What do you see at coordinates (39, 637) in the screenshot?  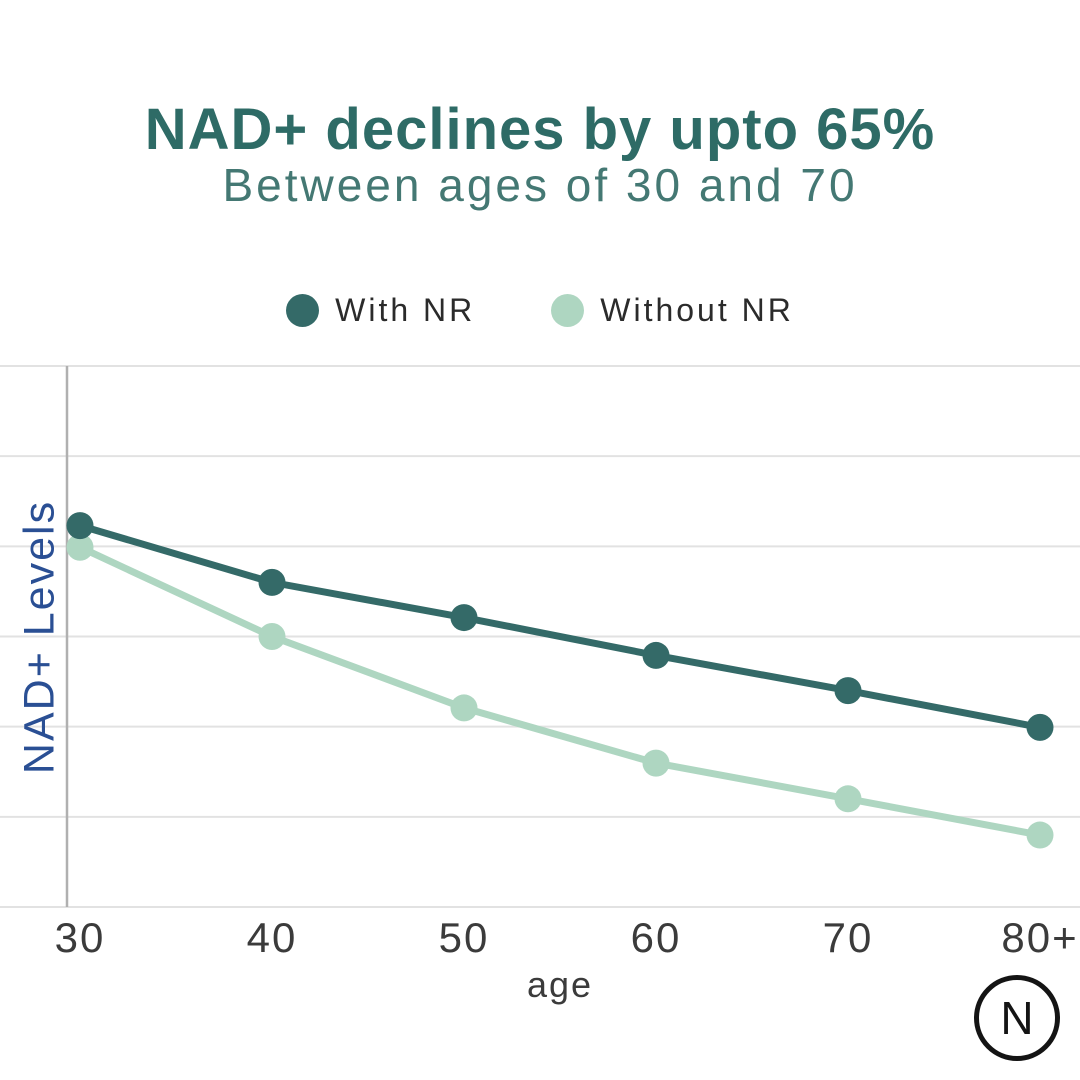 I see `y-axis-label: NAD+ Levels` at bounding box center [39, 637].